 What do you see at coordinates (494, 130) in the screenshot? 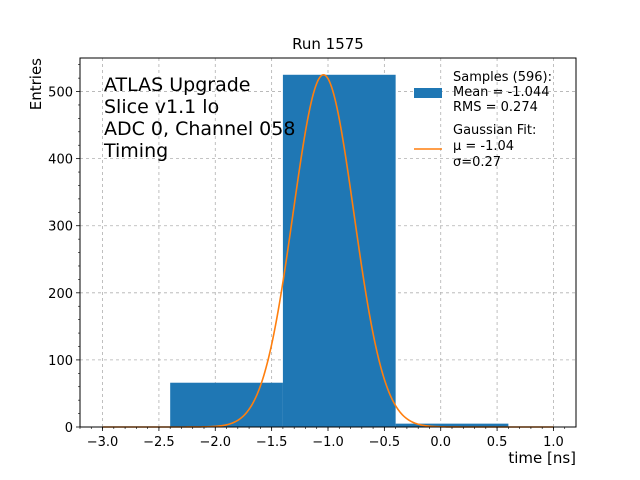
I see `legend-fit-text: Gaussian Fit:` at bounding box center [494, 130].